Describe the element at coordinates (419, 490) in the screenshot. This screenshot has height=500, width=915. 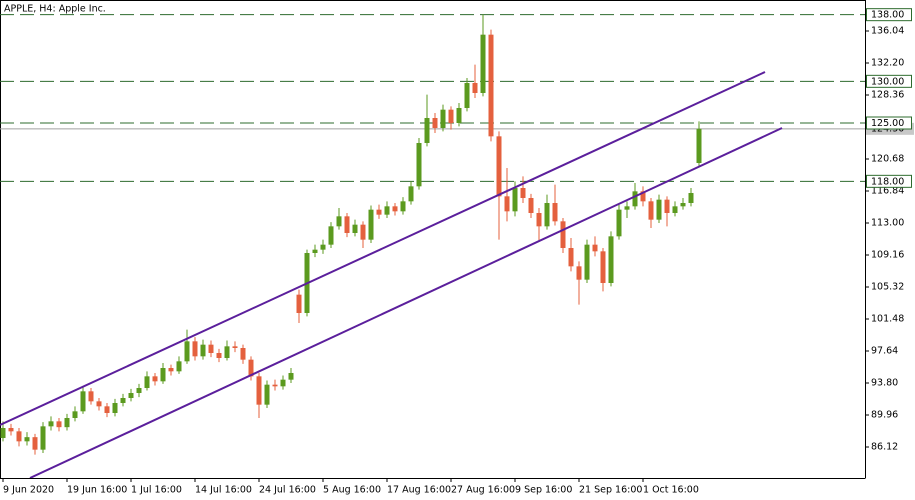
I see `x-tick-label: 17 Aug 16:00` at that location.